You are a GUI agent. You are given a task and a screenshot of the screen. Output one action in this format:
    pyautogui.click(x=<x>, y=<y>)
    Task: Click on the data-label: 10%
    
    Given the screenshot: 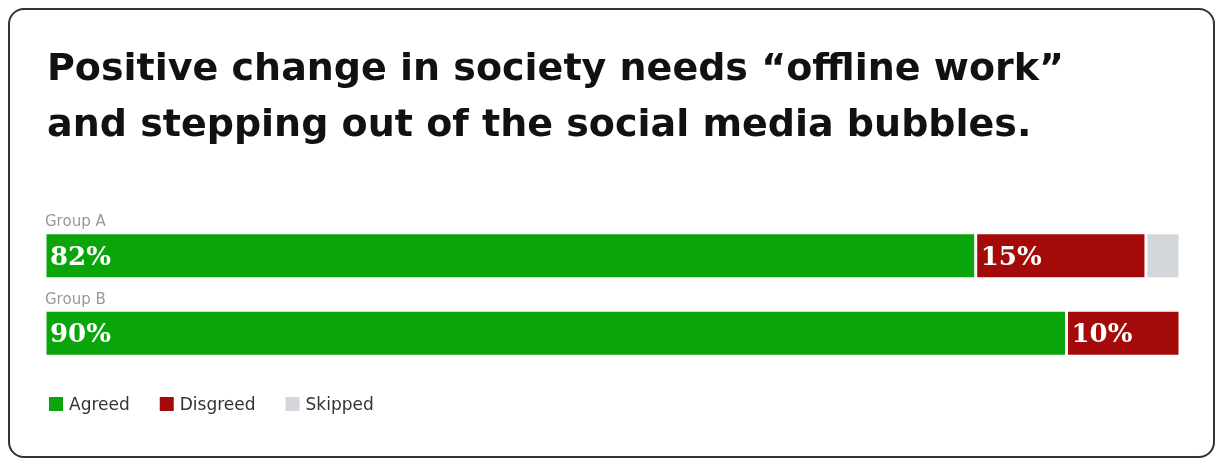 What is the action you would take?
    pyautogui.click(x=1102, y=333)
    